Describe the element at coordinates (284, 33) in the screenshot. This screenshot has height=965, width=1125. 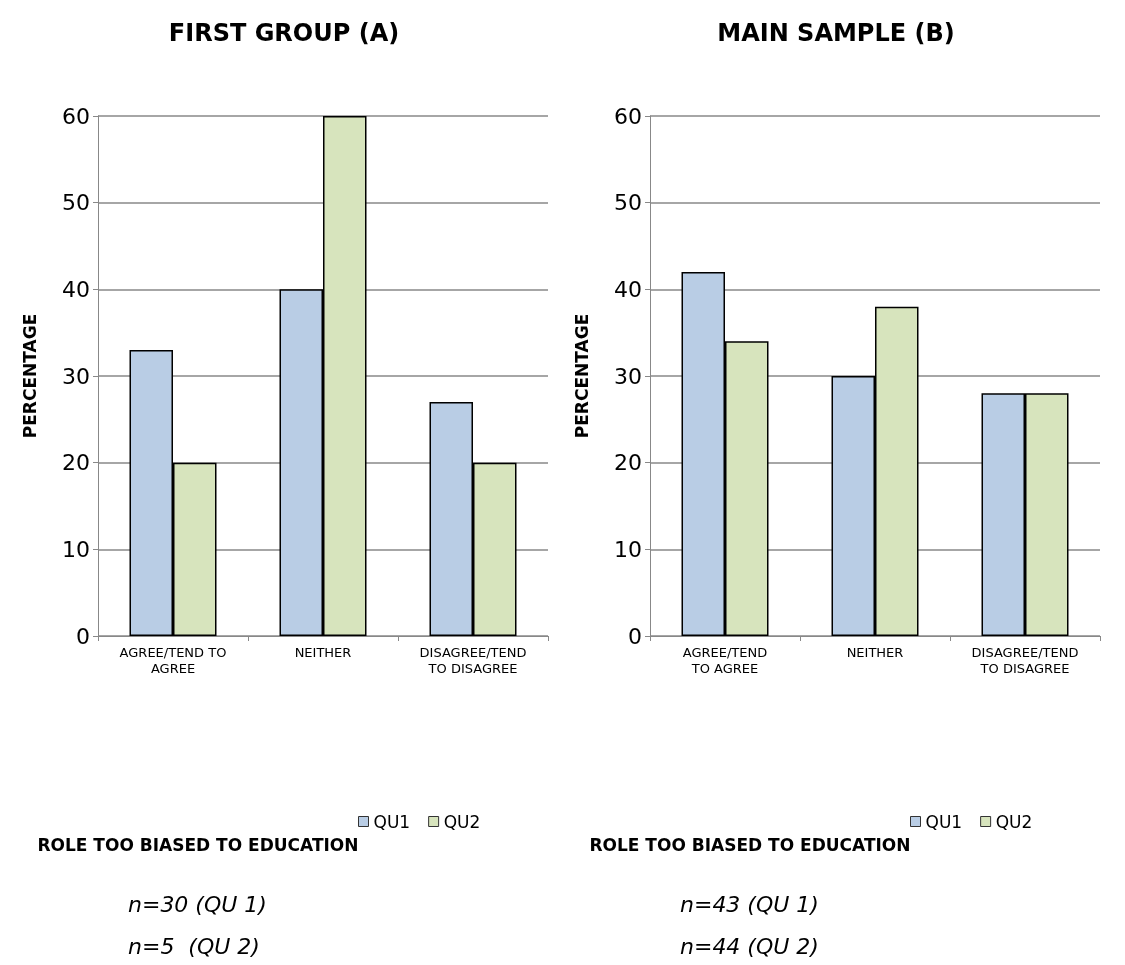
I see `chart-title: FIRST GROUP (A)` at that location.